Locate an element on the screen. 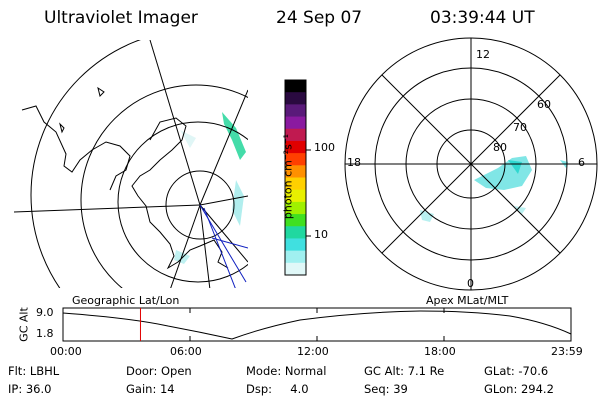  colorbar-label: photon cm⁻²s⁻¹ is located at coordinates (288, 176).